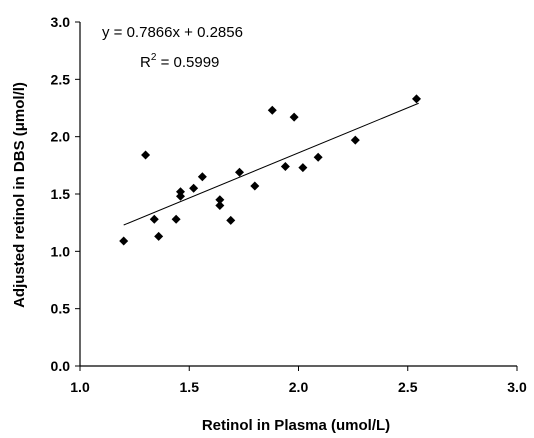  I want to click on y-tick-label: 2.0, so click(61, 137).